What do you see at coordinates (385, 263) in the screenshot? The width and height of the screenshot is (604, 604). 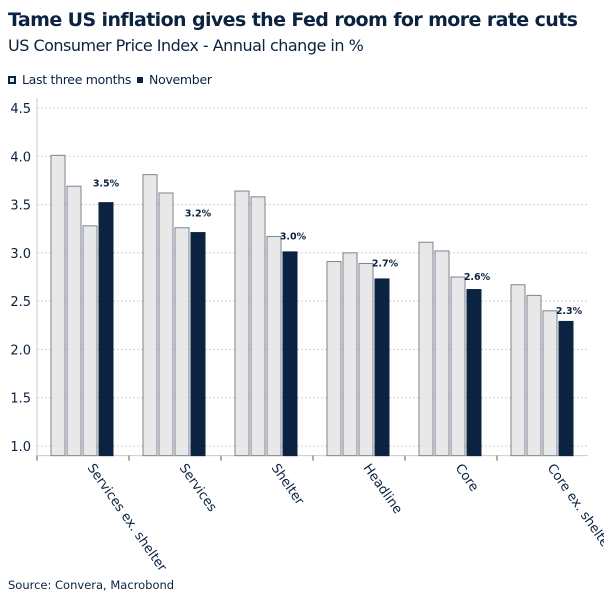 I see `data-label: 2.7%` at bounding box center [385, 263].